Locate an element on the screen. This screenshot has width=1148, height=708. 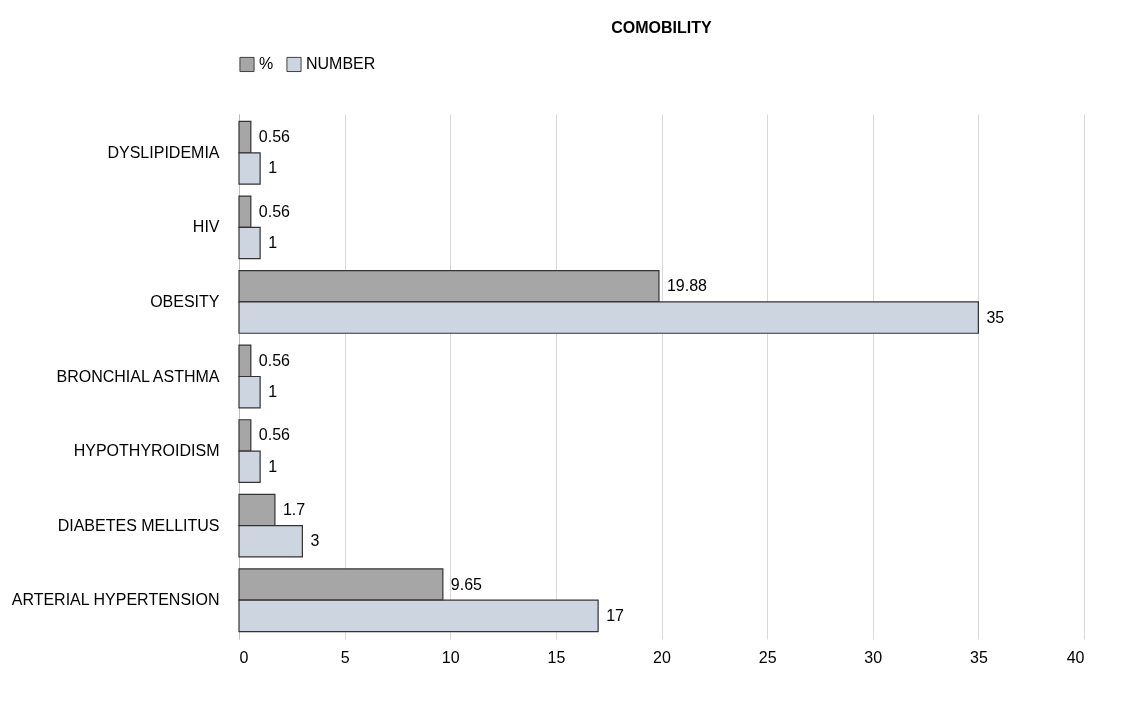
data-label: 9.65 is located at coordinates (466, 584).